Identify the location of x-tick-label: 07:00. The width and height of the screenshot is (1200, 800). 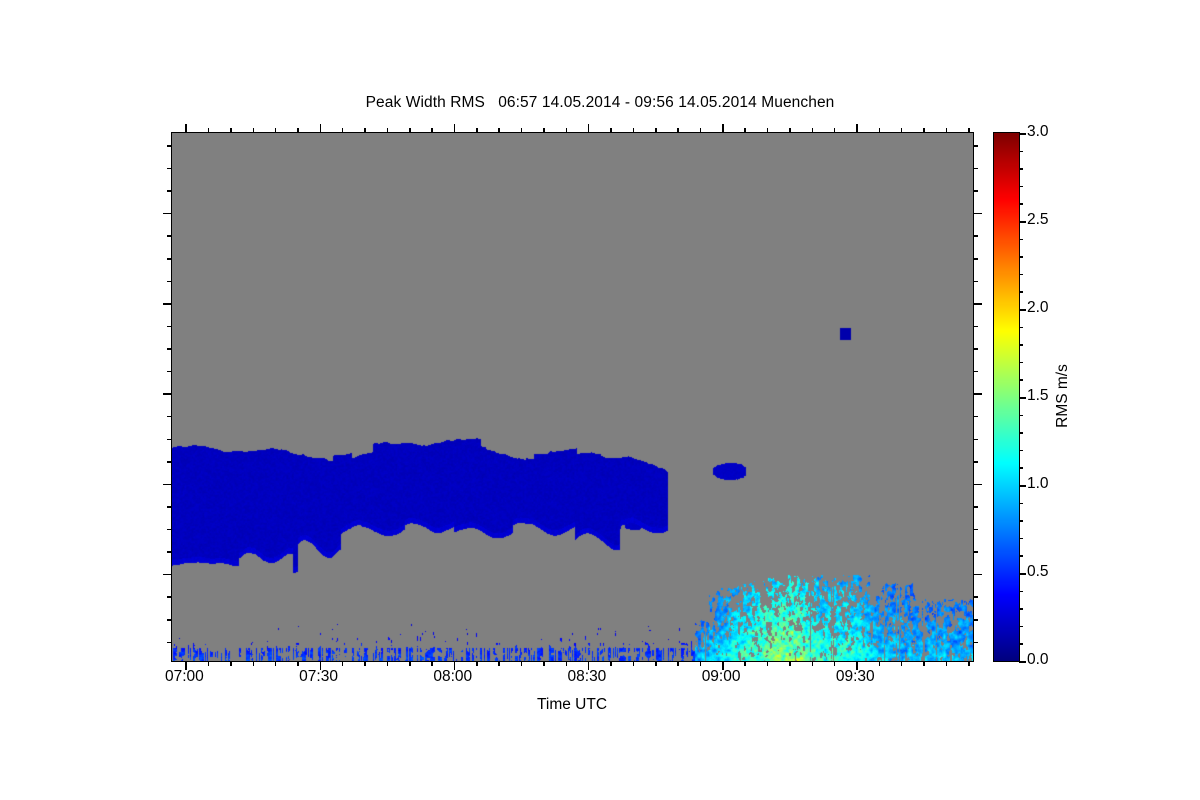
(184, 676).